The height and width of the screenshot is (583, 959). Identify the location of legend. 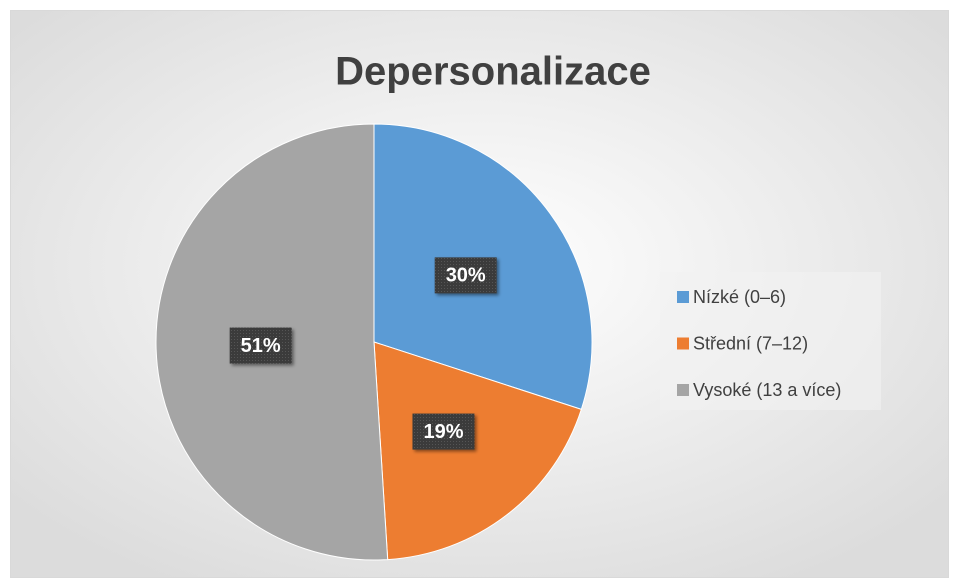
(770, 341).